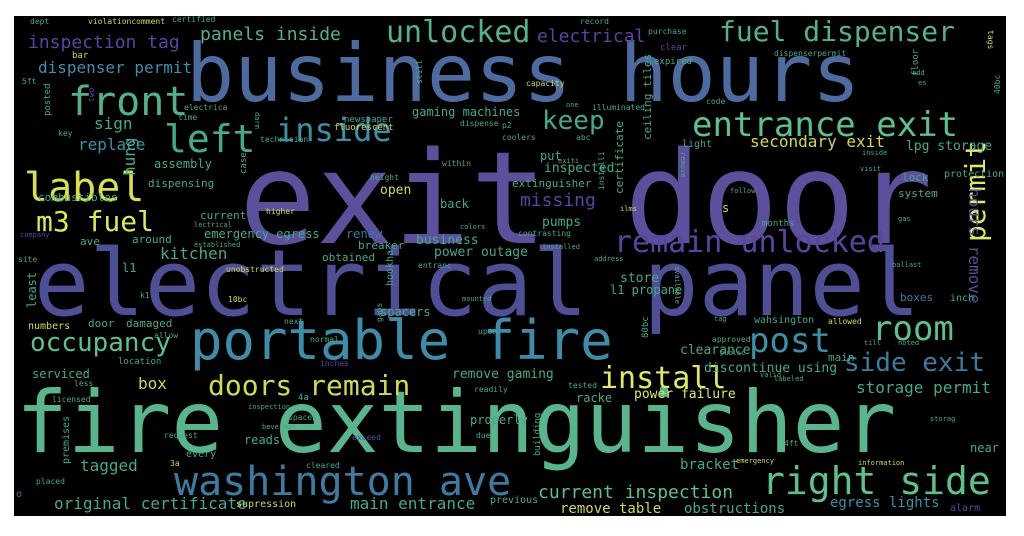  What do you see at coordinates (872, 343) in the screenshot?
I see `word: till` at bounding box center [872, 343].